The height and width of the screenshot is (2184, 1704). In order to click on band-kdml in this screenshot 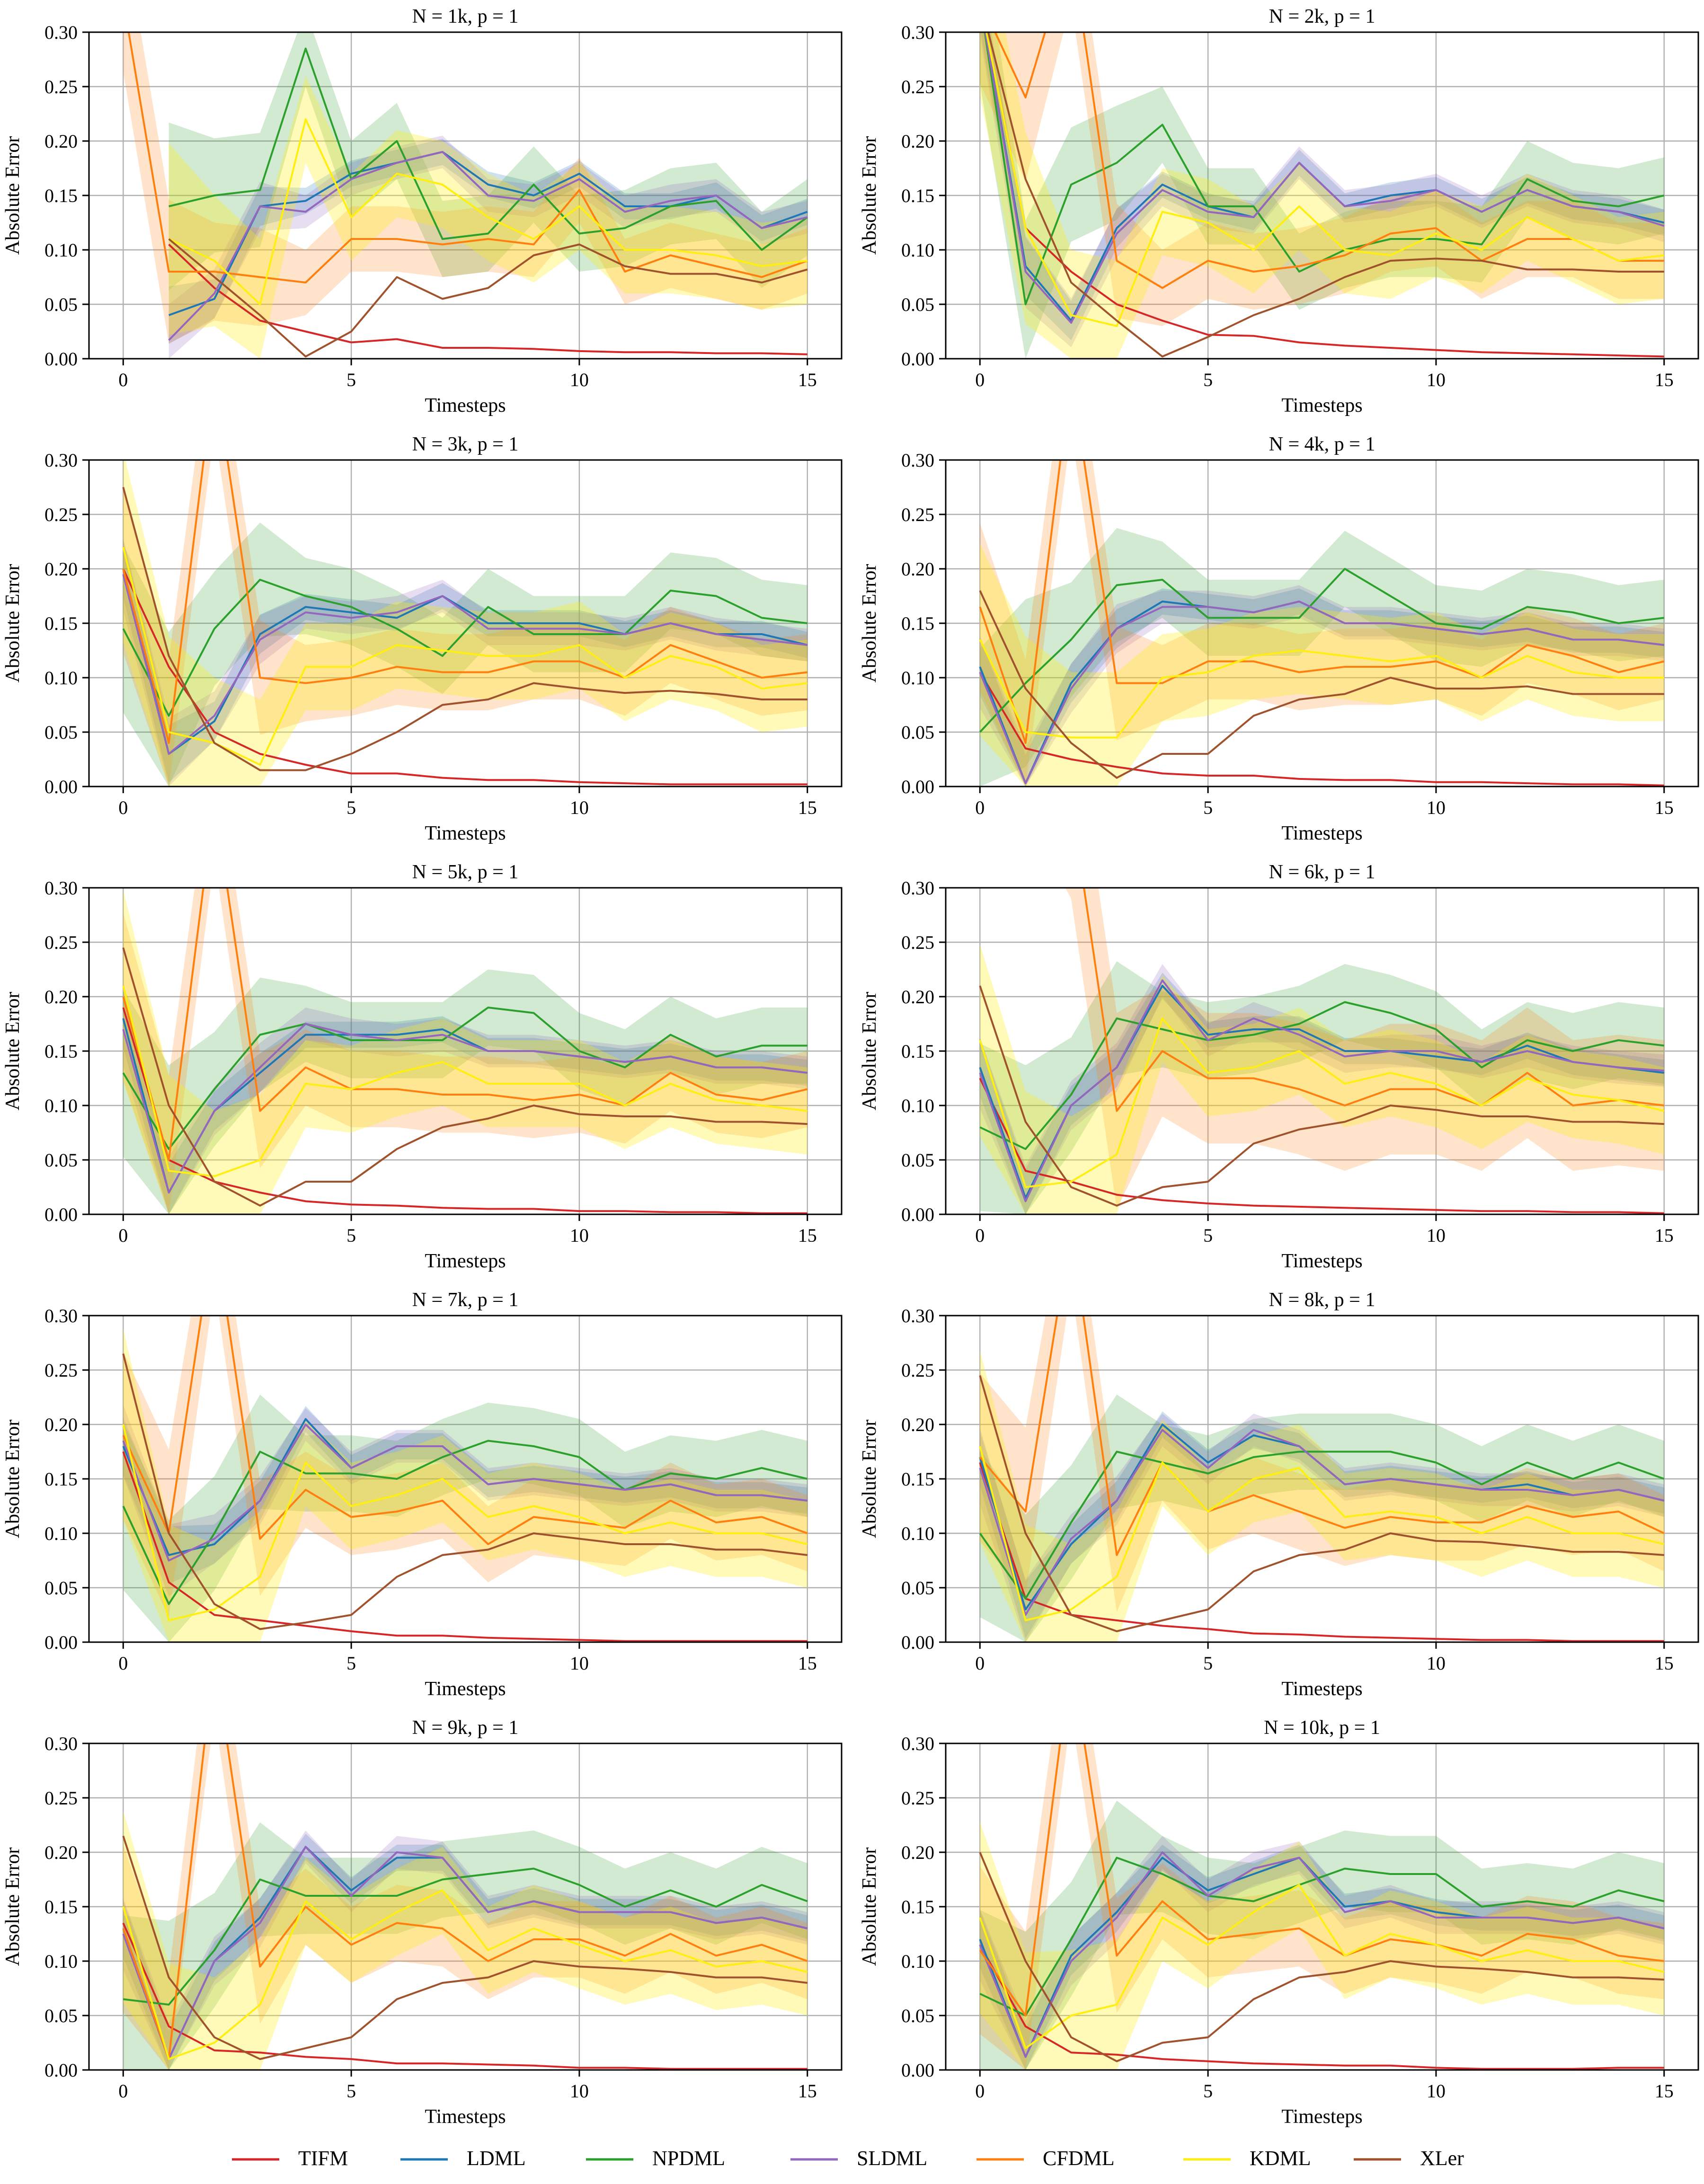, I will do `click(465, 1052)`.